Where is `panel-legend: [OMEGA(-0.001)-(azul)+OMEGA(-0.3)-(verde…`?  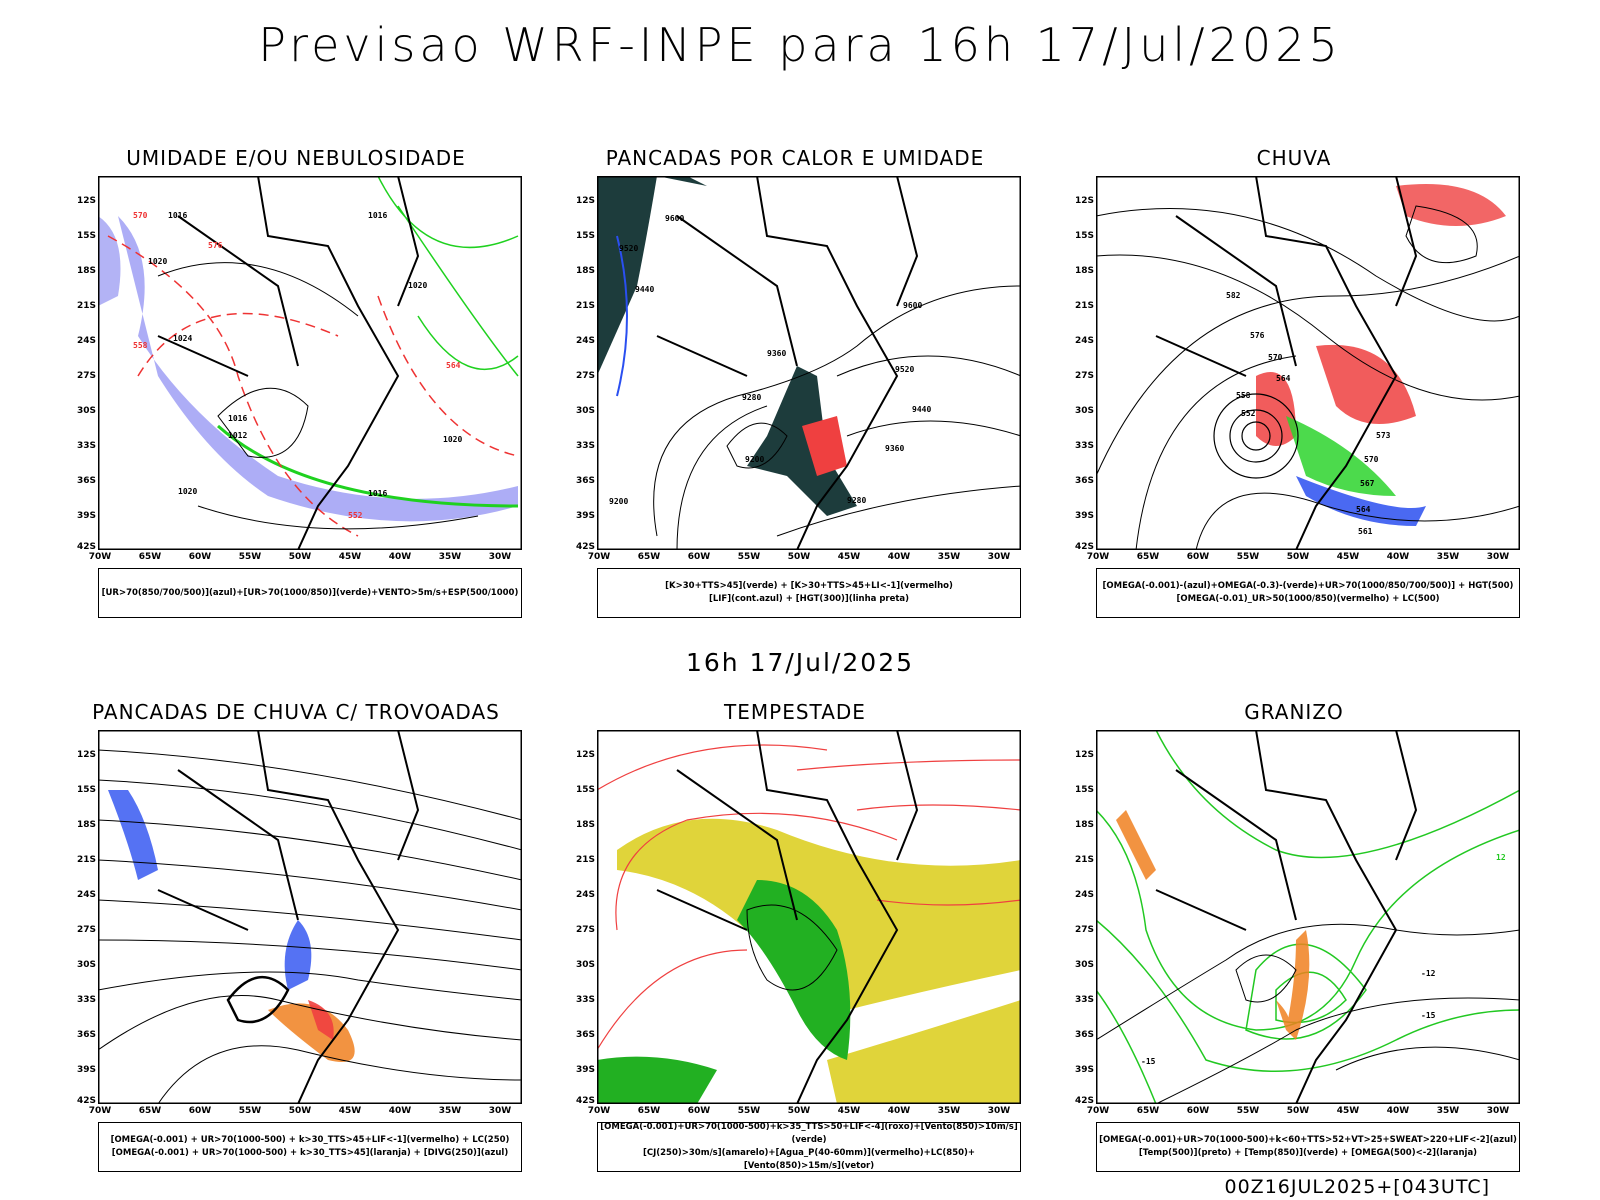
panel-legend: [OMEGA(-0.001)-(azul)+OMEGA(-0.3)-(verde… is located at coordinates (1308, 593).